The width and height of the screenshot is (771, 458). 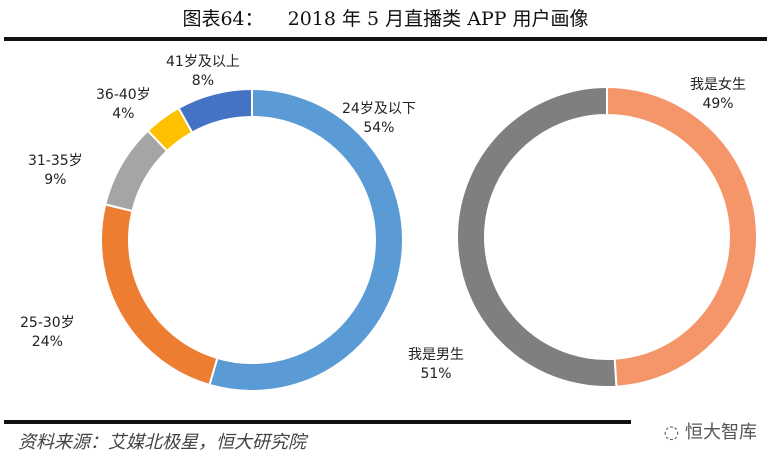 I want to click on label-0-0: 24岁及以下 54%, so click(x=379, y=118).